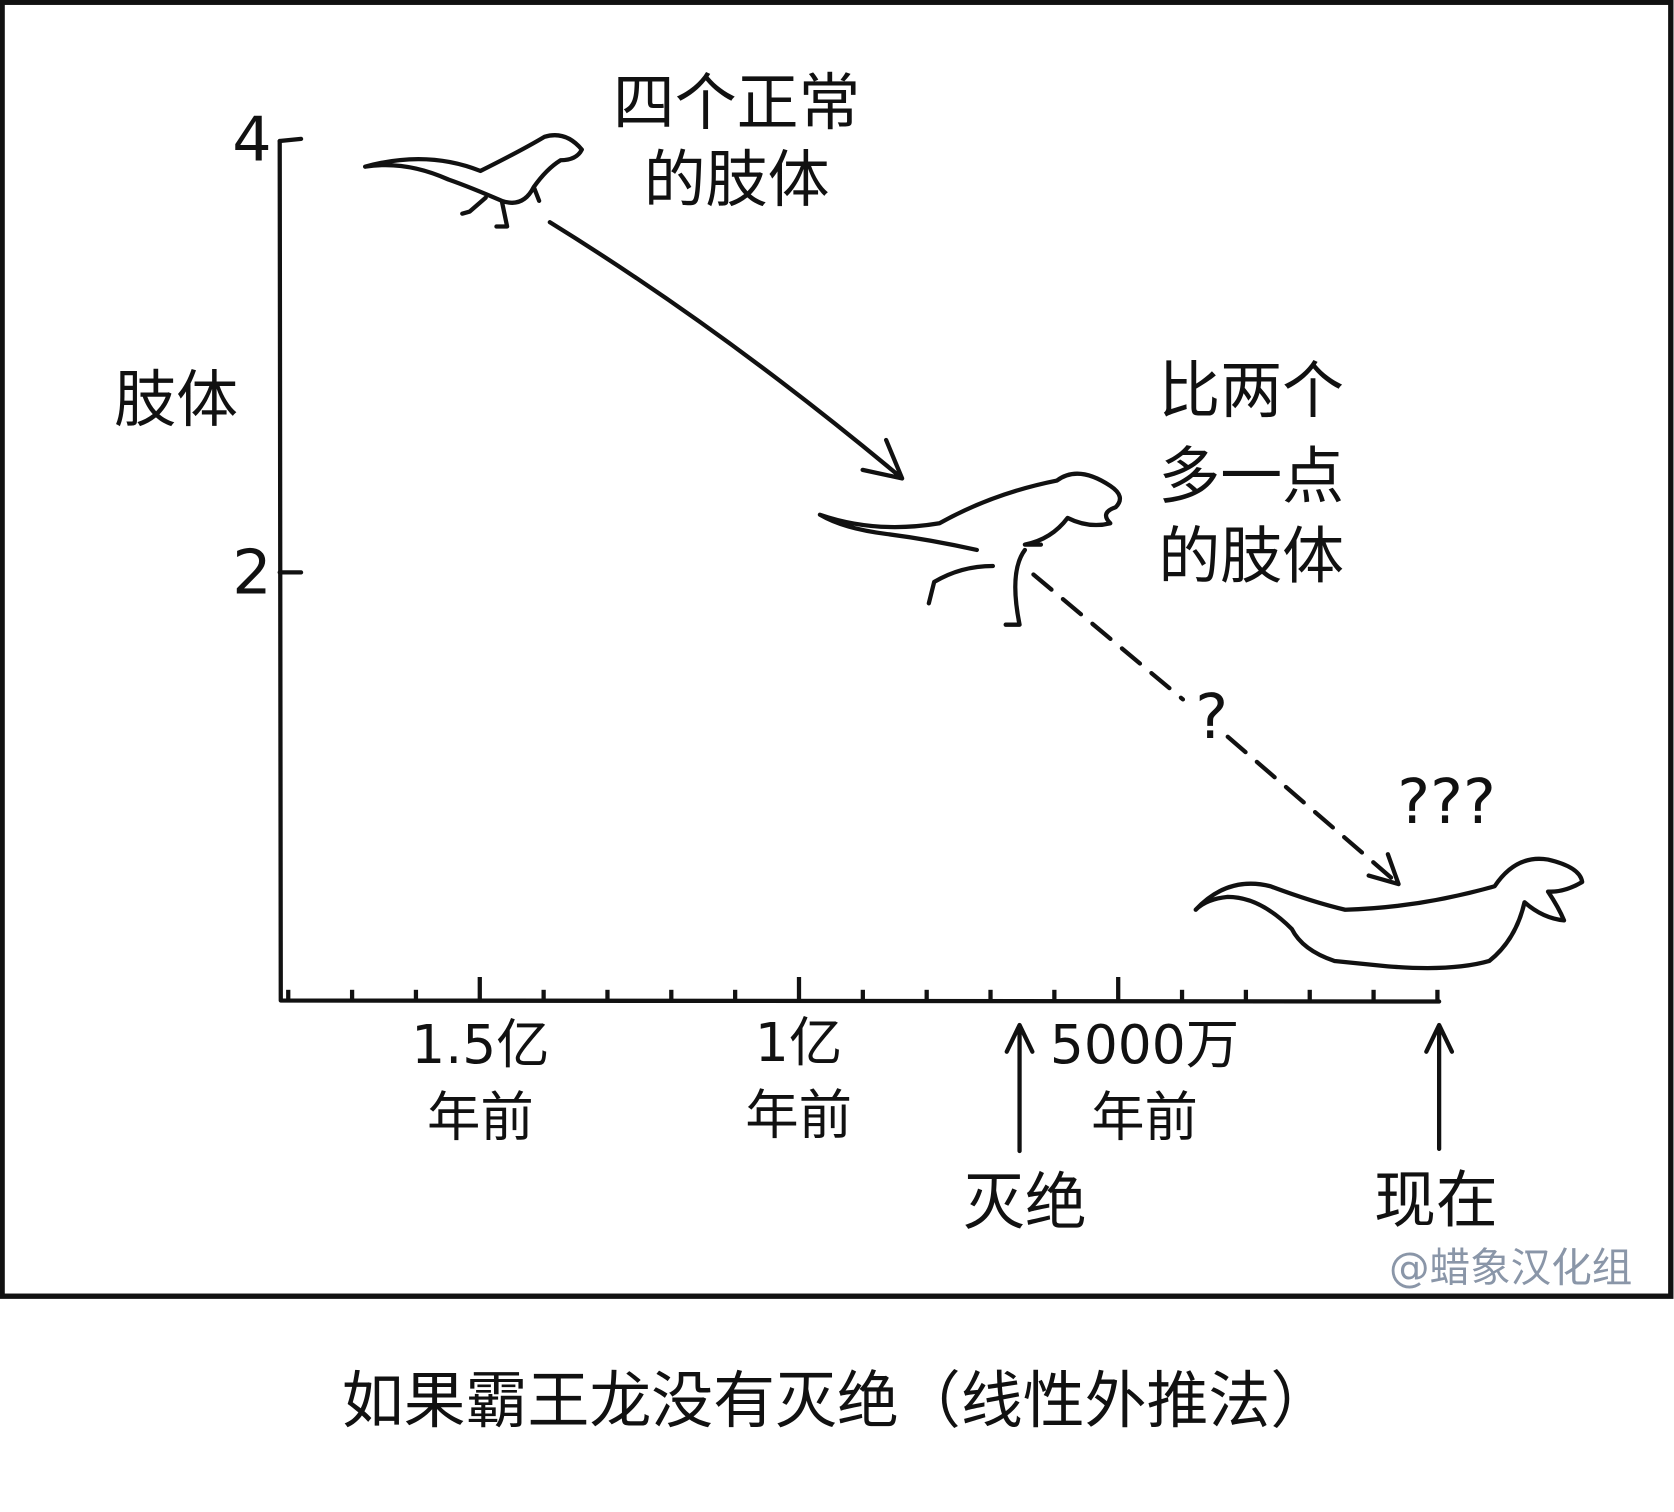  What do you see at coordinates (1446, 802) in the screenshot?
I see `annotation: ???` at bounding box center [1446, 802].